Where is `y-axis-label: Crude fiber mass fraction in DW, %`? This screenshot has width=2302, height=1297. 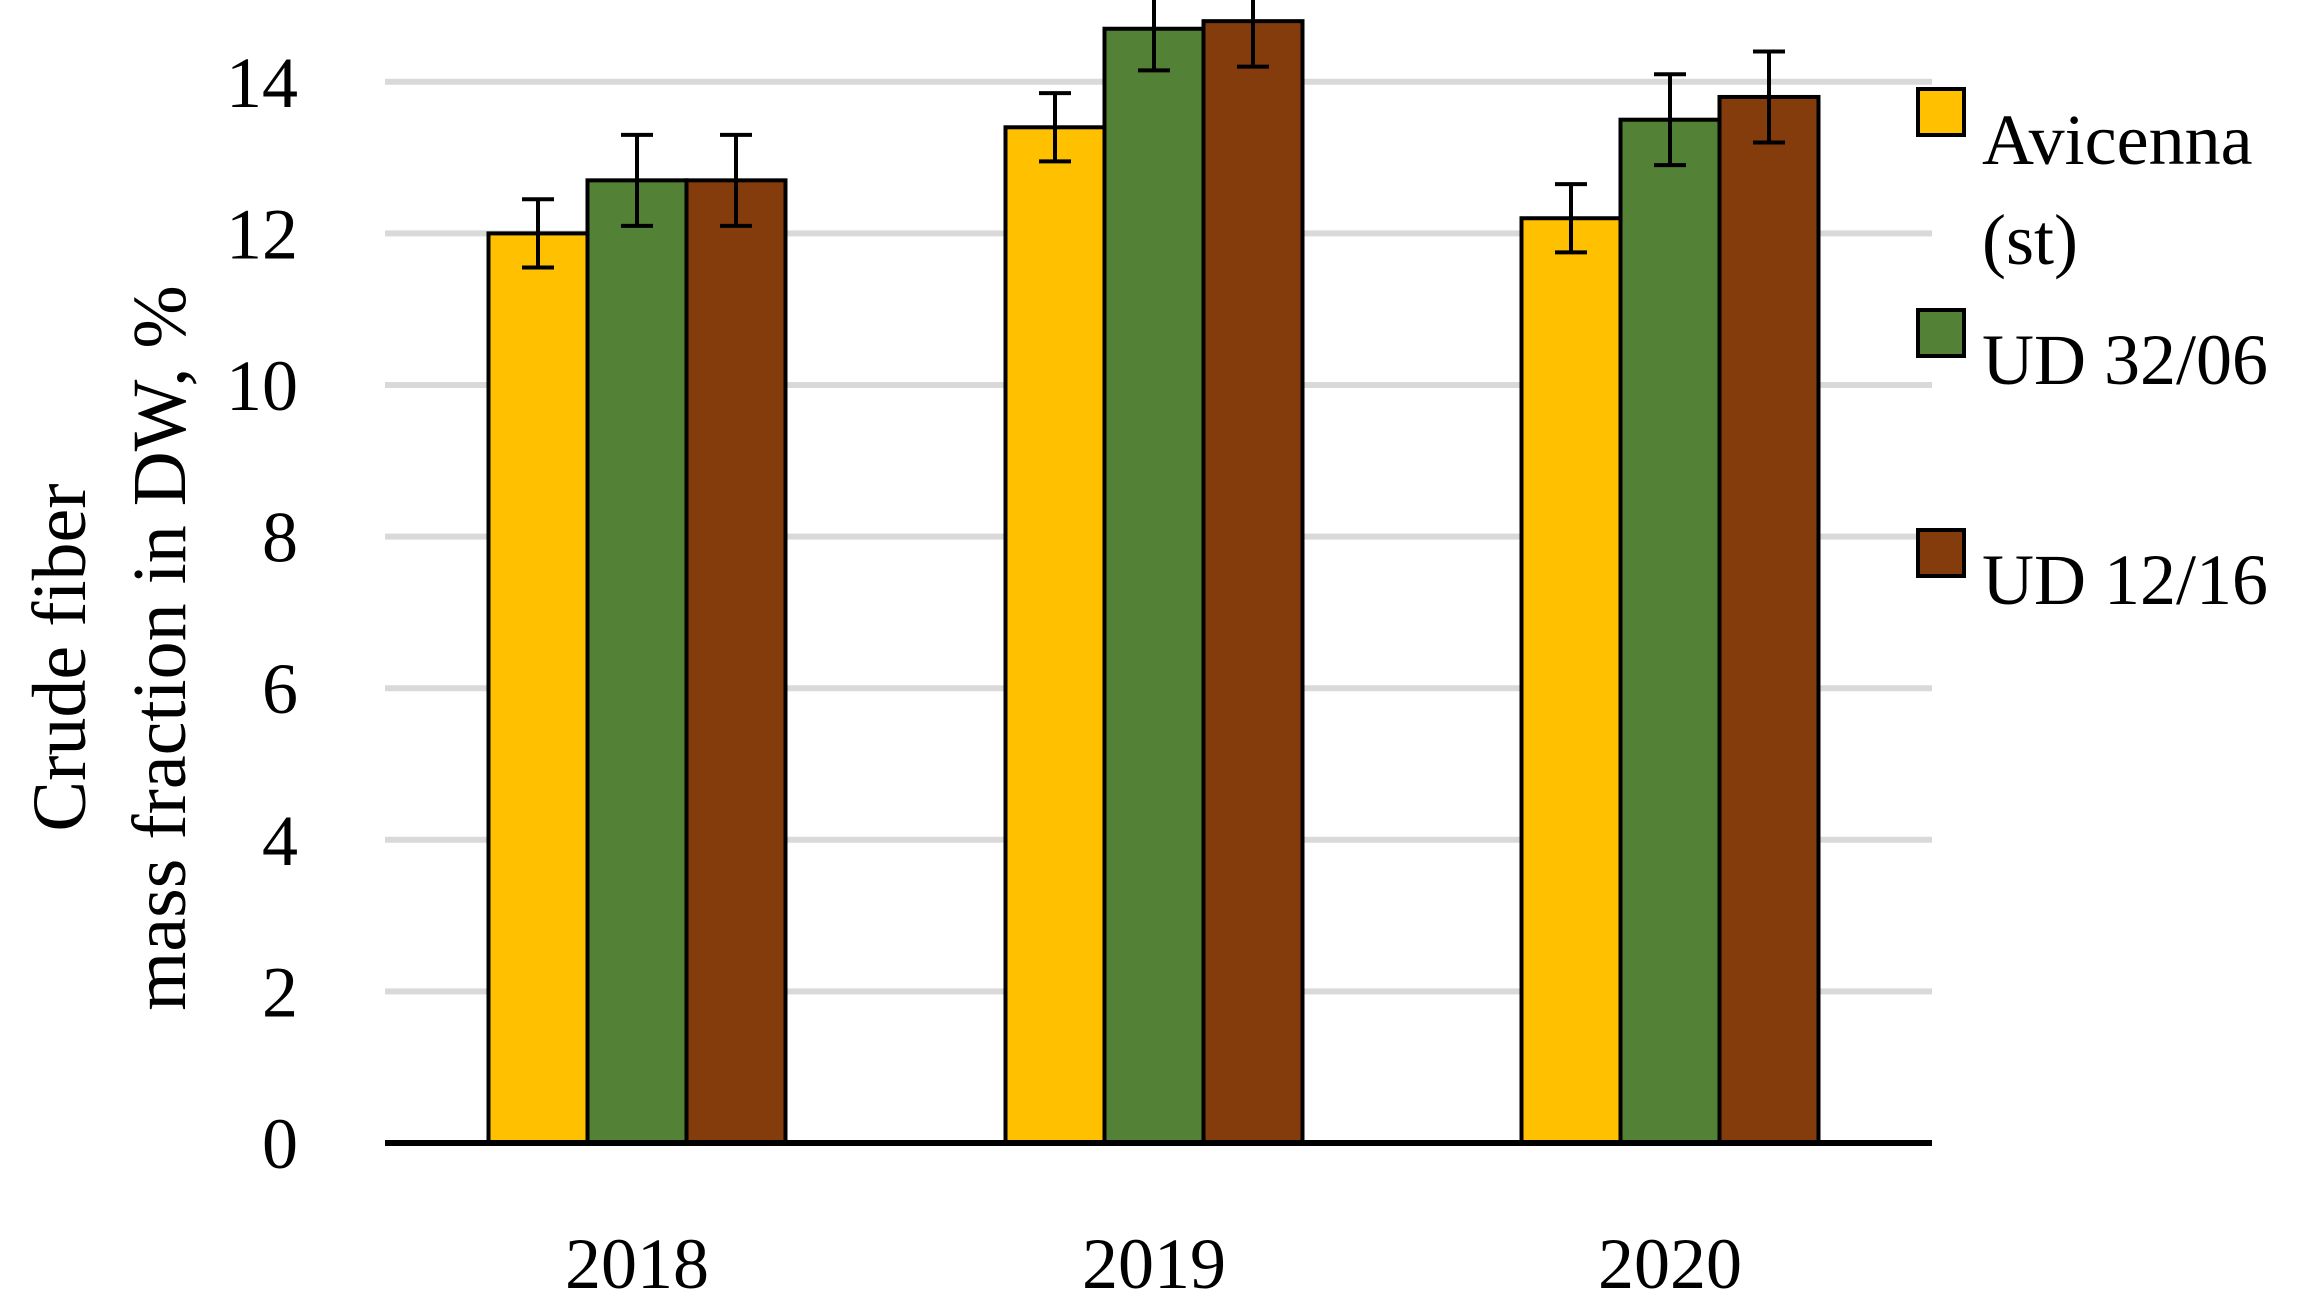 y-axis-label: Crude fiber mass fraction in DW, % is located at coordinates (110, 647).